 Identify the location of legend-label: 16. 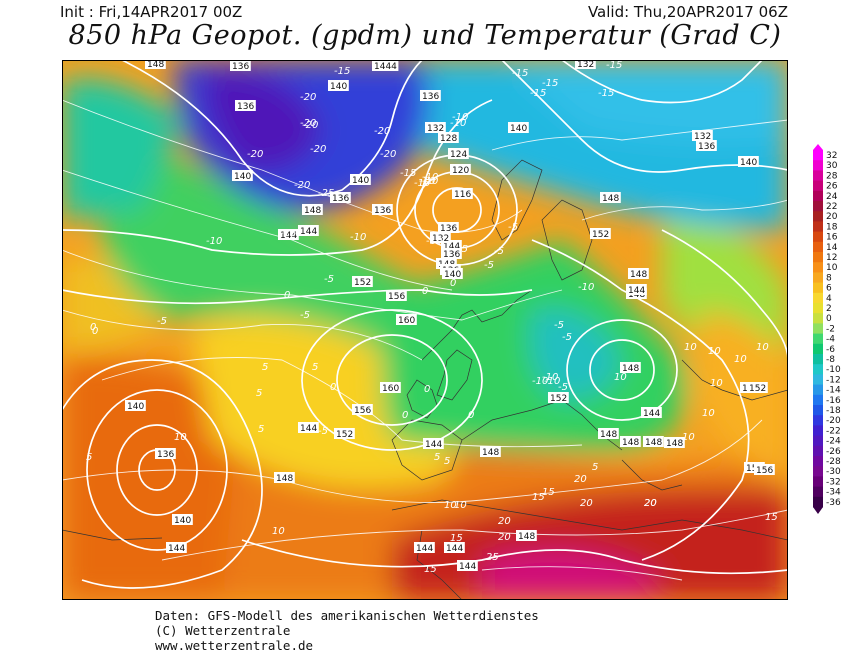
(832, 238).